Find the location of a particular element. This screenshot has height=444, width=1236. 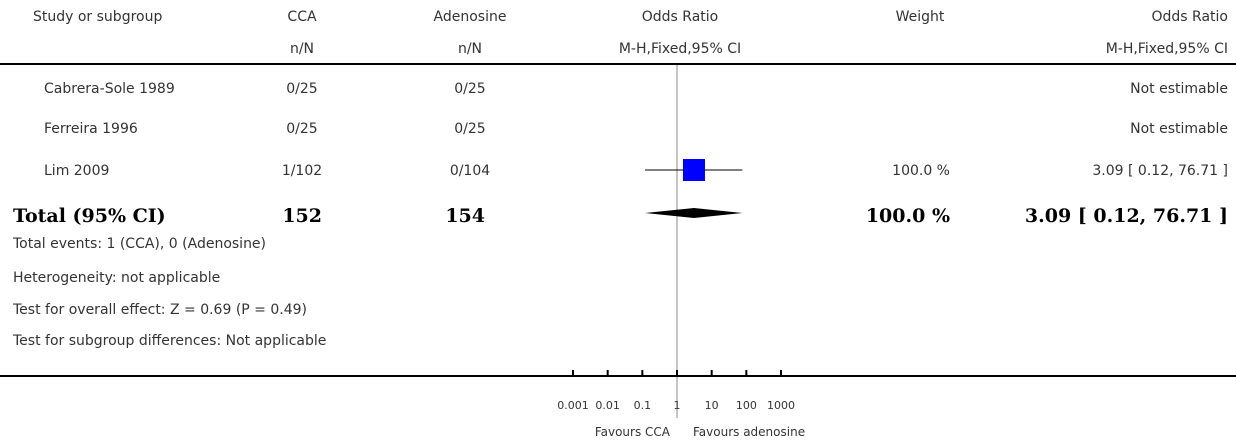

header-group2-sub: n/N is located at coordinates (470, 49).